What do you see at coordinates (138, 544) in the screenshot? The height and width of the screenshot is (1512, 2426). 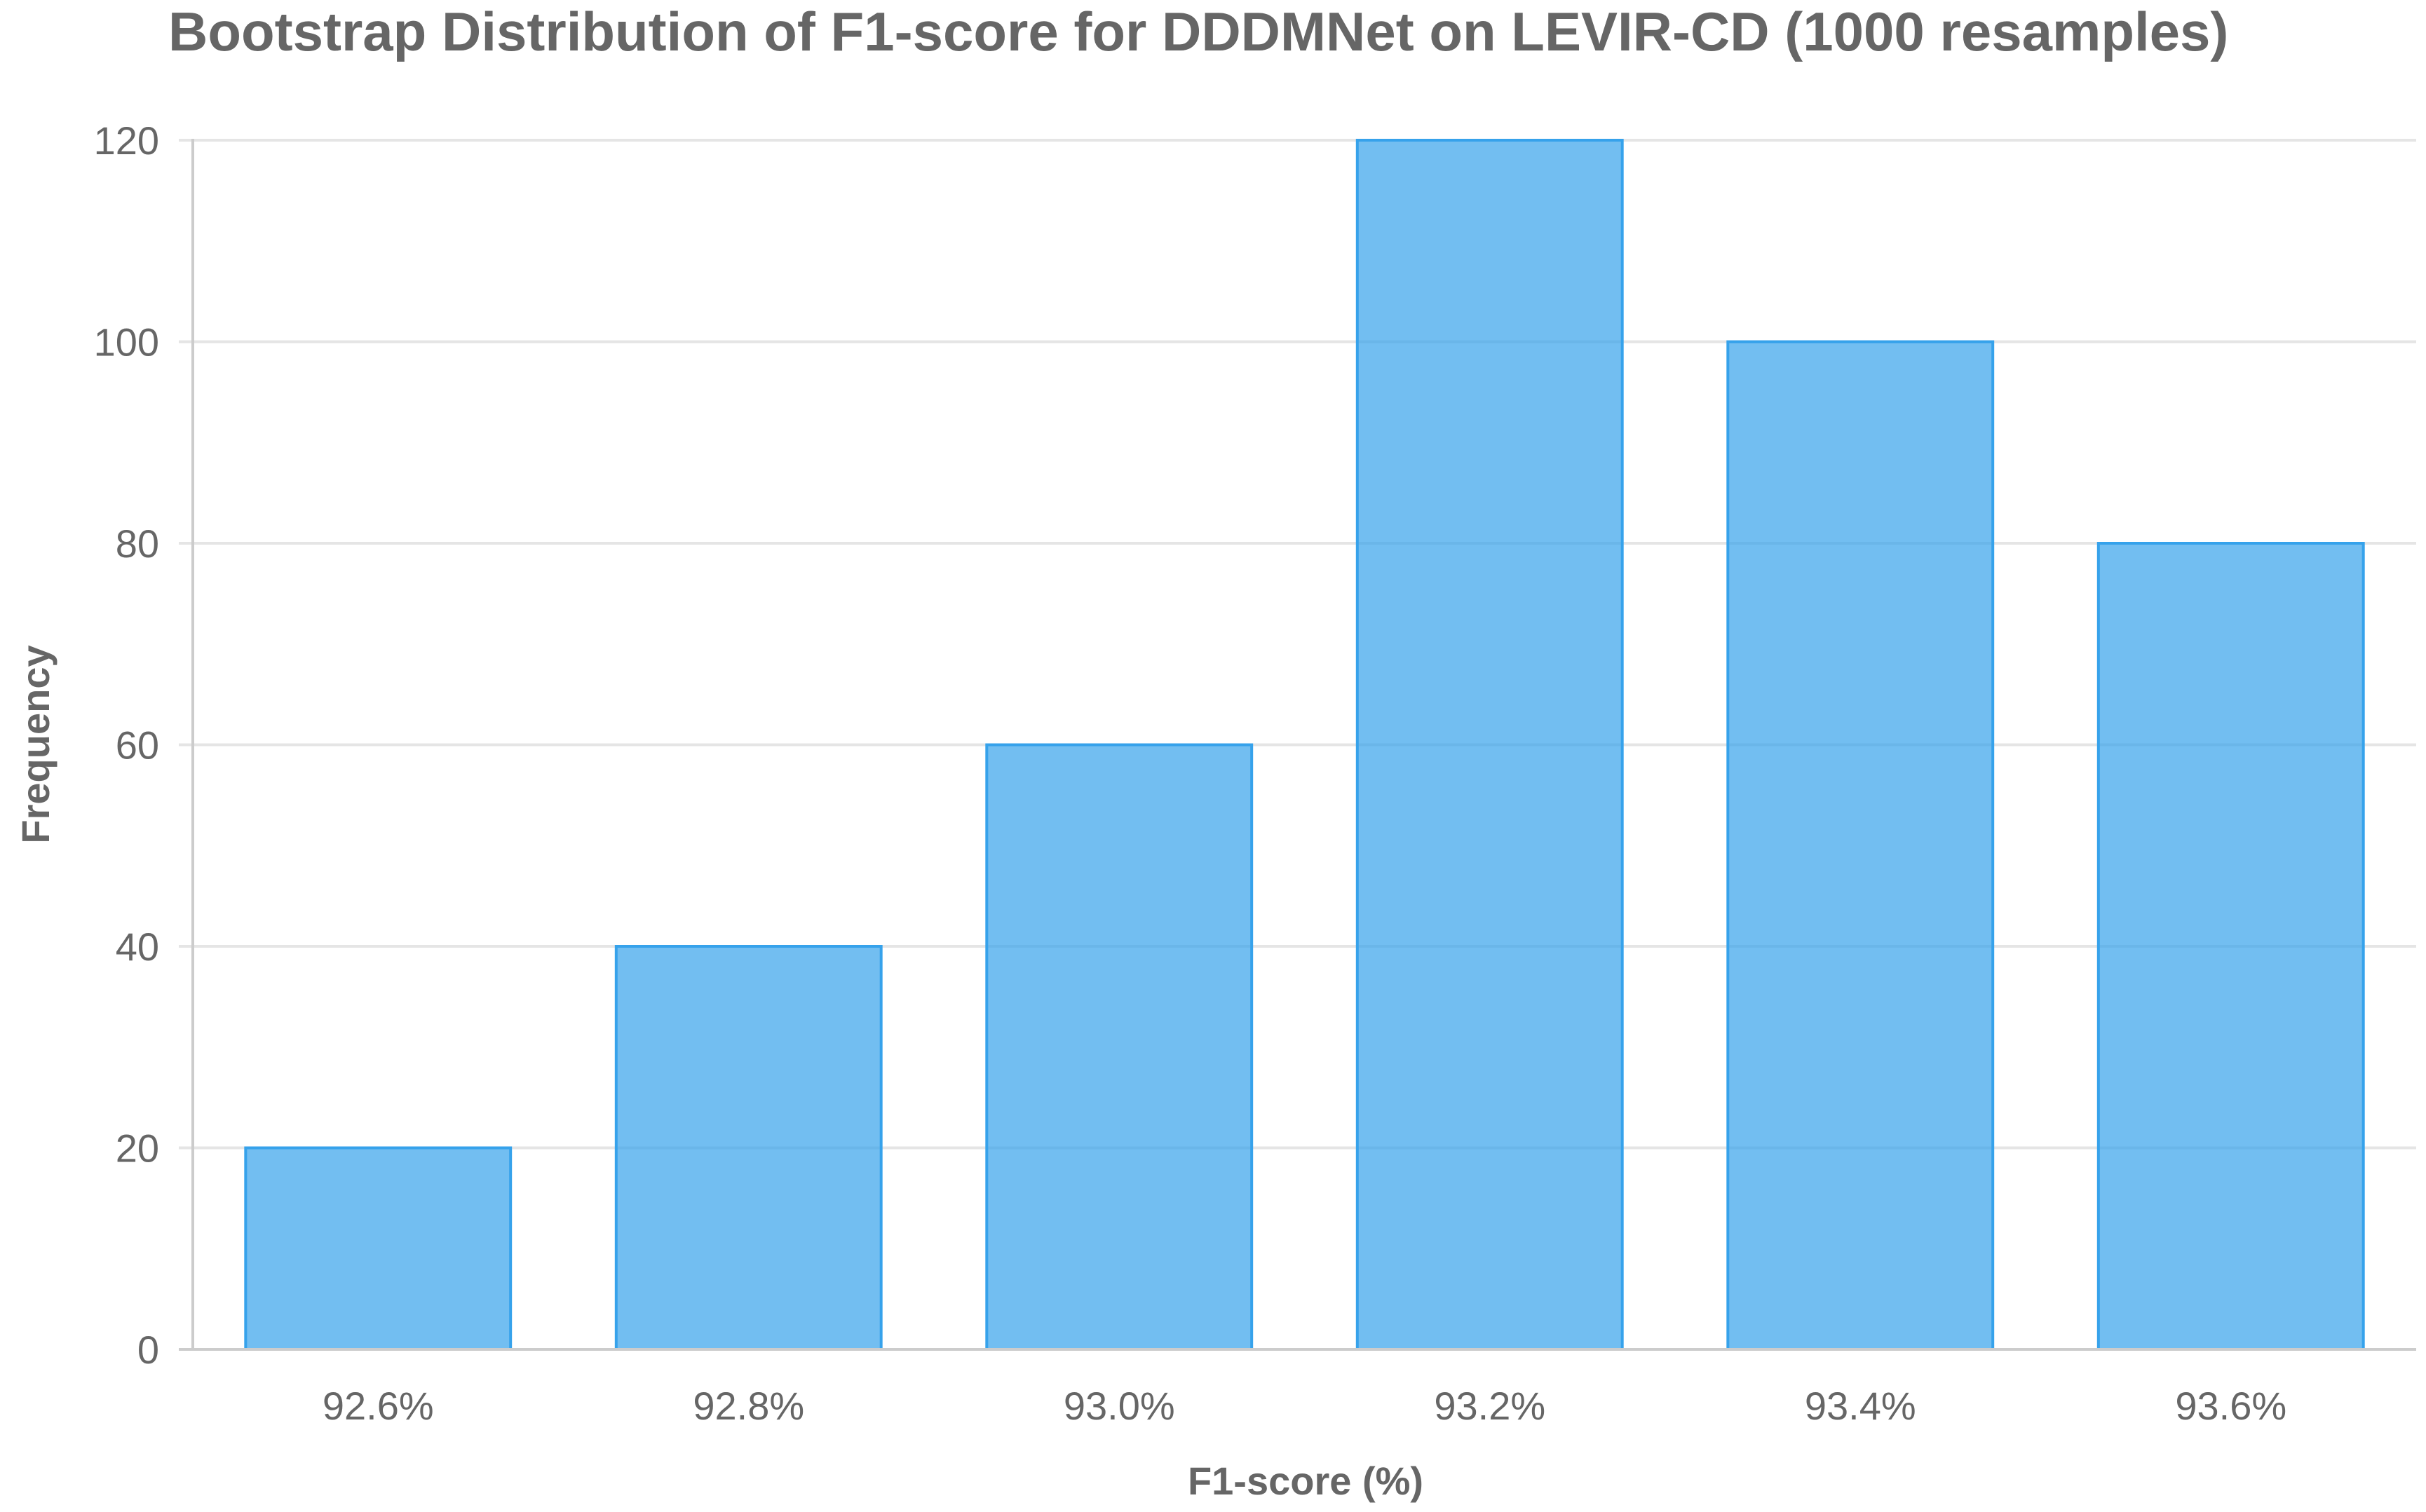 I see `y-tick-label: 80` at bounding box center [138, 544].